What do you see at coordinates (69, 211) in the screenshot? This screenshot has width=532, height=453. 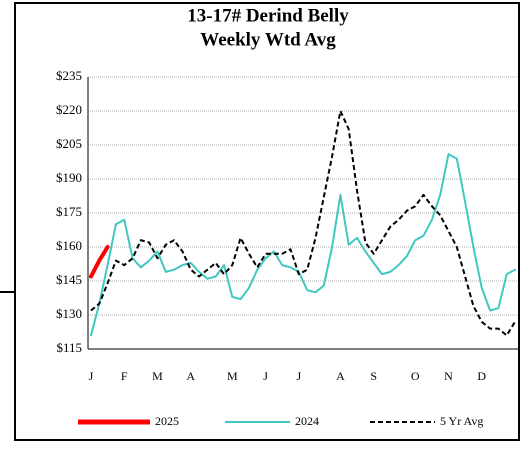 I see `y-tick-label: $175` at bounding box center [69, 211].